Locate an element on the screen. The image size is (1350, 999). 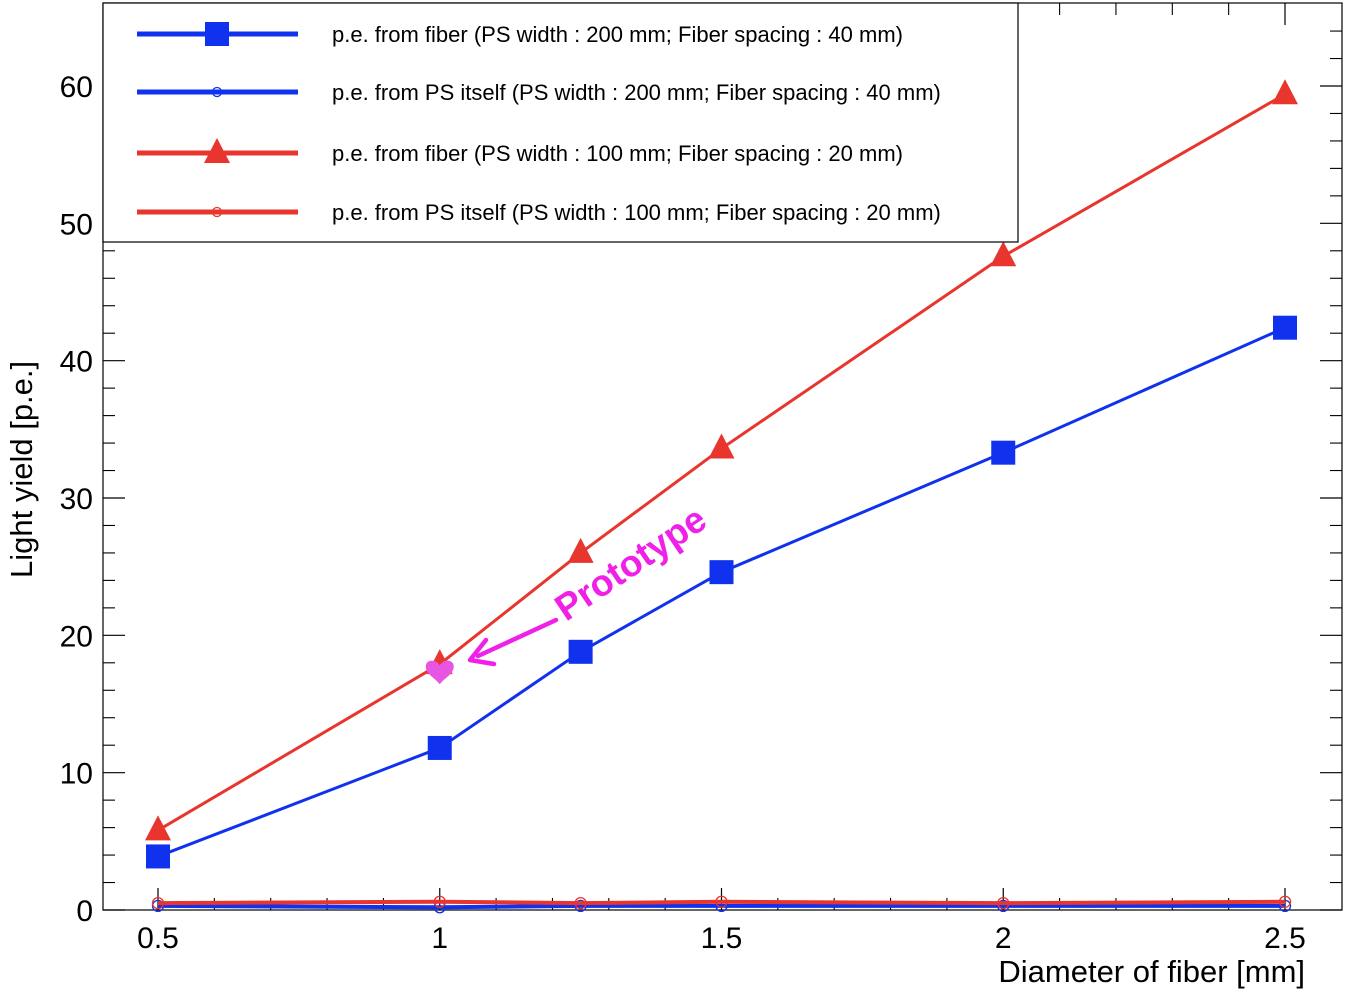
x-tick-label: 2 is located at coordinates (1003, 938).